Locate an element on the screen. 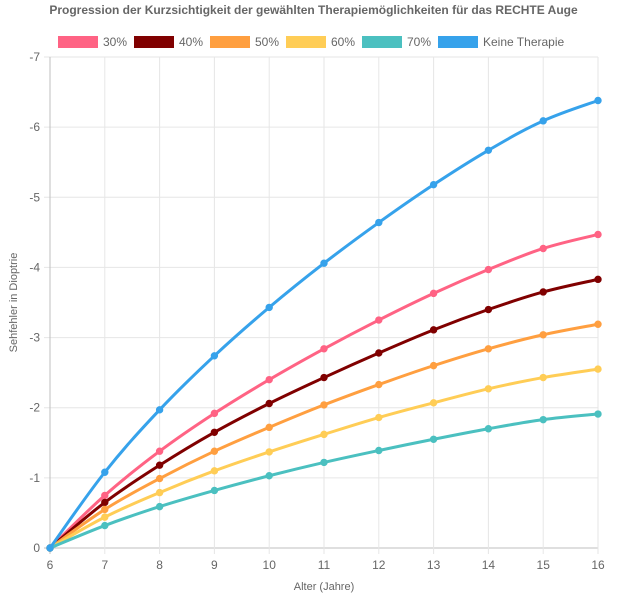 This screenshot has height=600, width=627. legend-item-70pct: 70% is located at coordinates (396, 42).